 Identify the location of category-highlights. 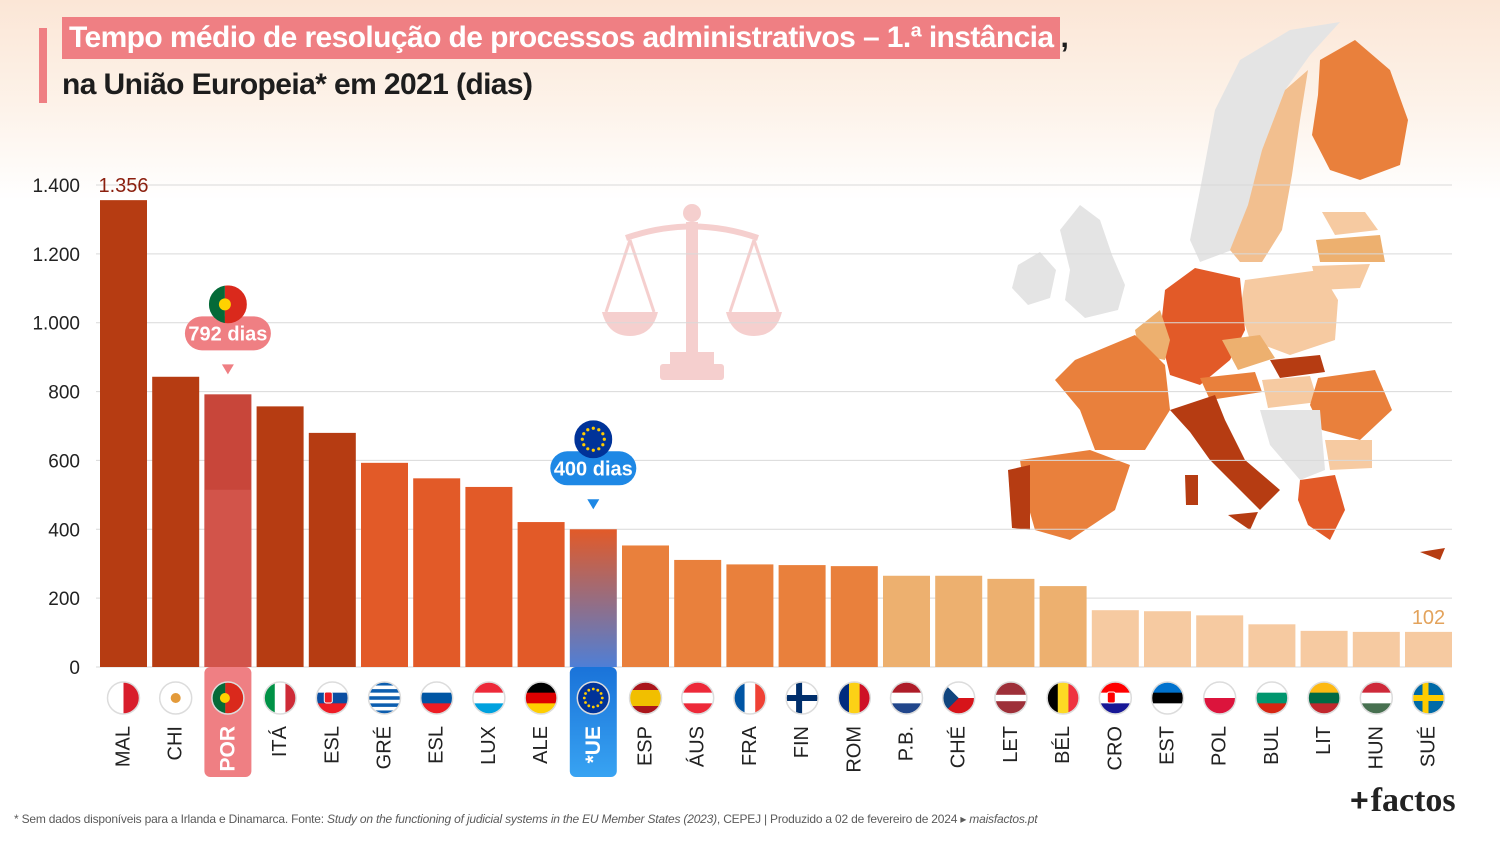
(410, 722).